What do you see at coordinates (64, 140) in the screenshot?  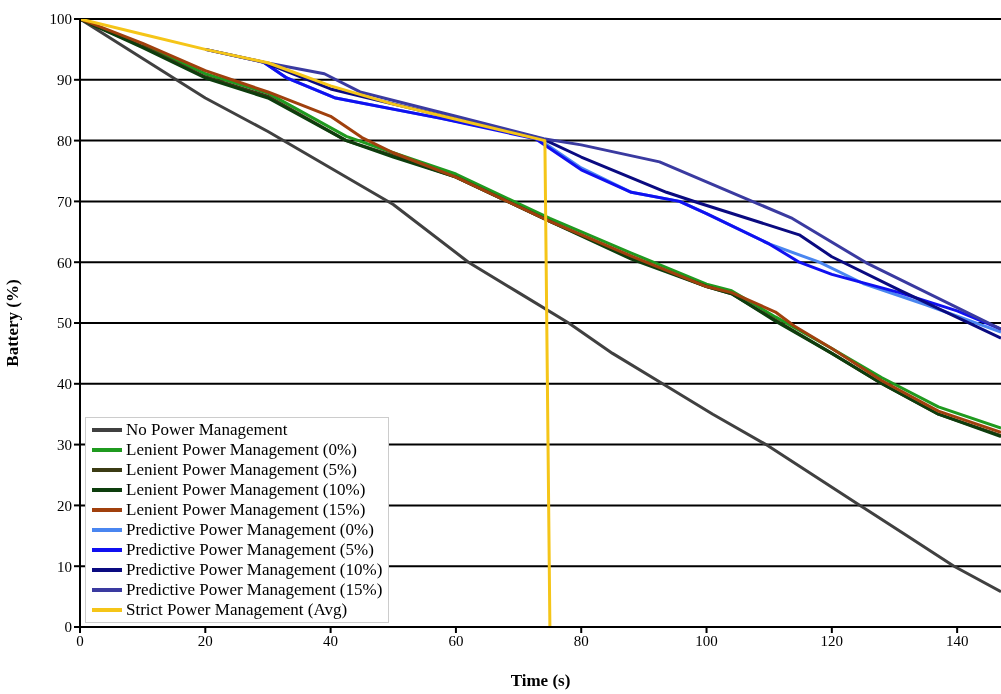 I see `y-tick-label: 80` at bounding box center [64, 140].